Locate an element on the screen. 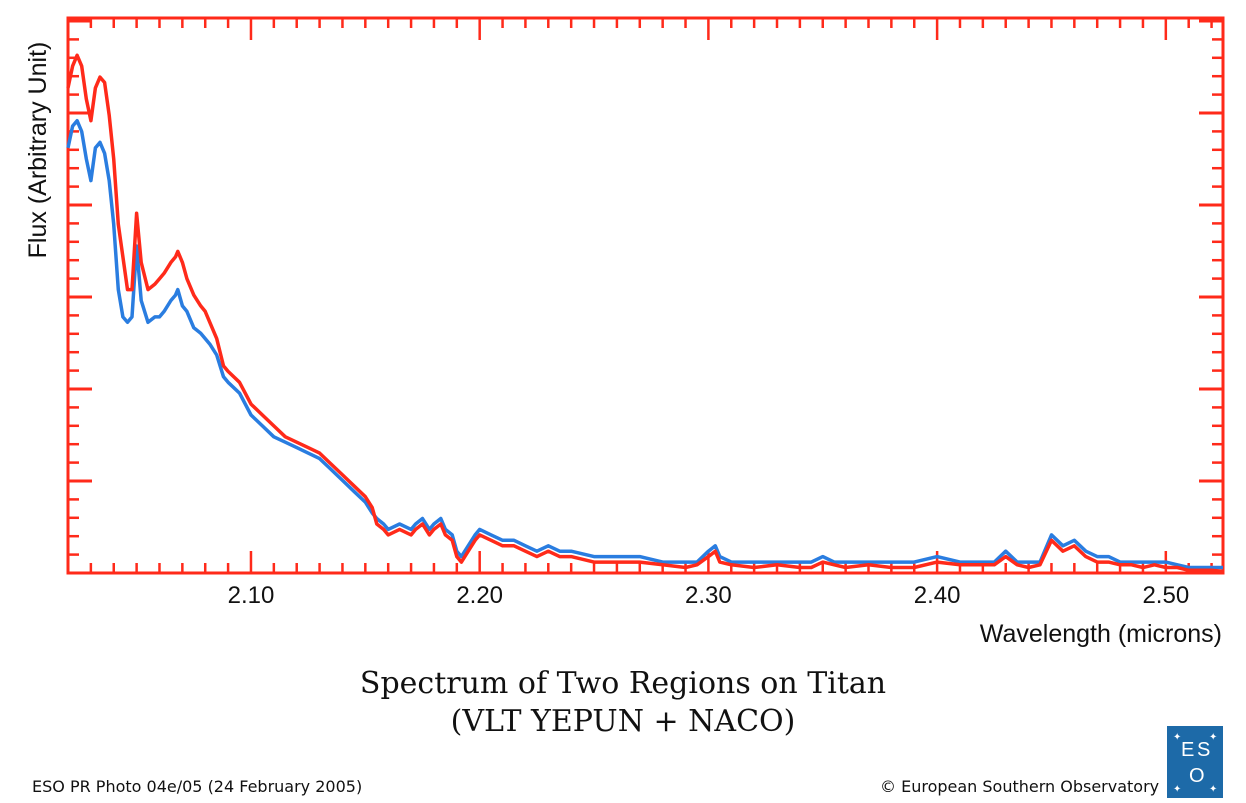  copyright: © European Southern Observatory is located at coordinates (1020, 786).